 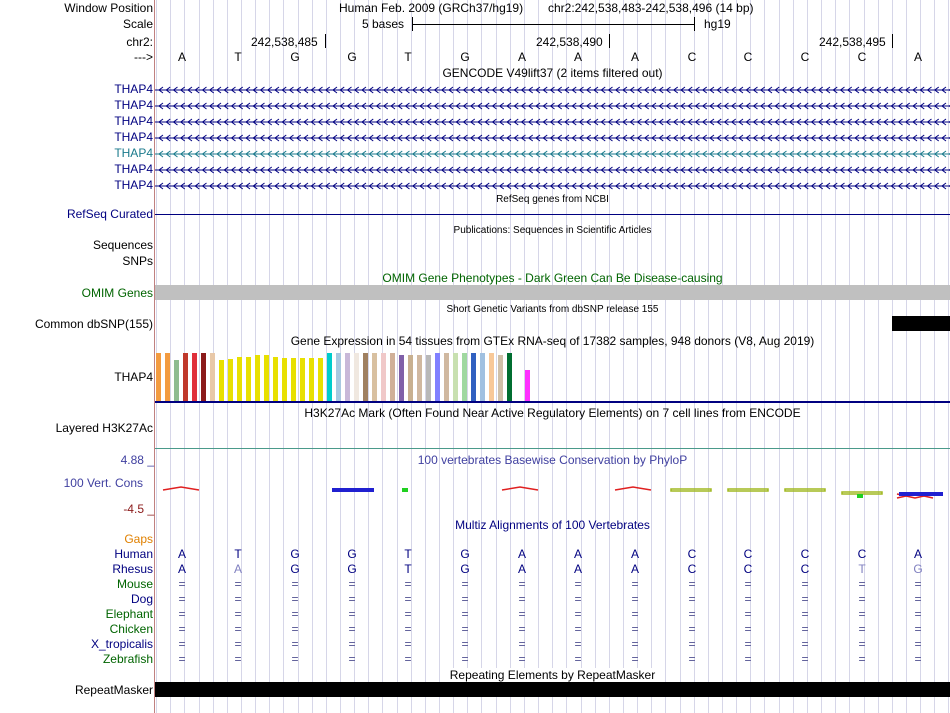 I want to click on species-label: Dog, so click(x=141, y=599).